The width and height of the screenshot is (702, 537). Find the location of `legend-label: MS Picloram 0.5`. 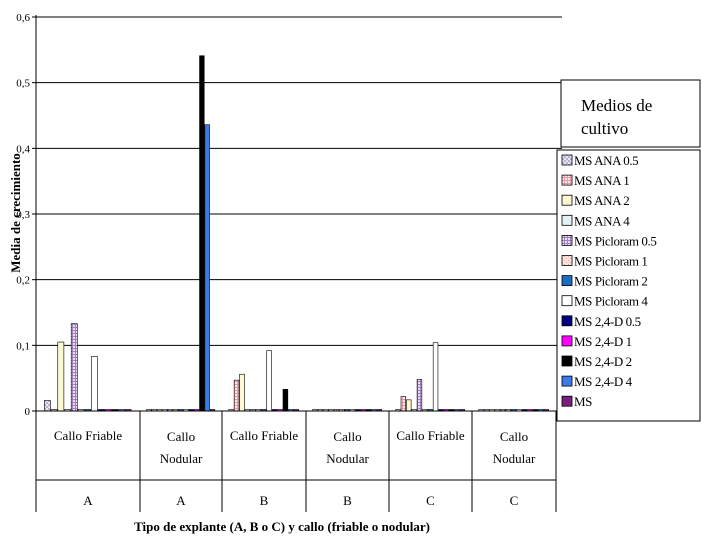

legend-label: MS Picloram 0.5 is located at coordinates (615, 240).